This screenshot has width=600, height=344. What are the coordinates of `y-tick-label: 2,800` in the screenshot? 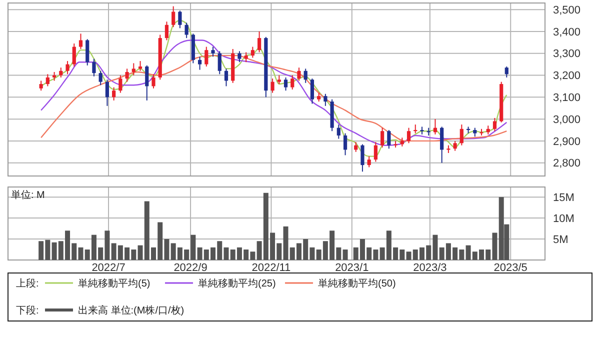 It's located at (567, 164).